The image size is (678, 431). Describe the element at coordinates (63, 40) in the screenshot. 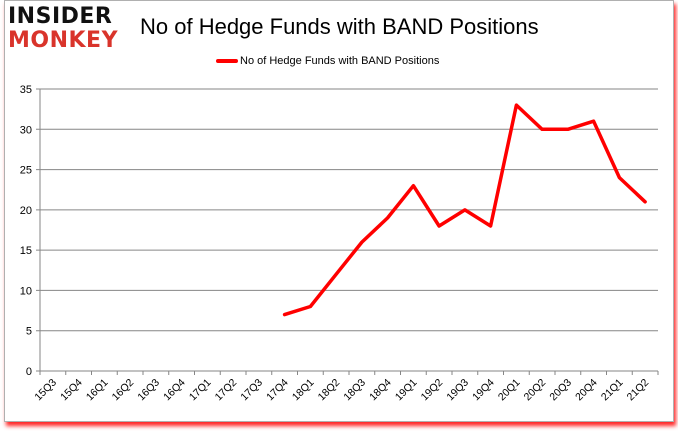

I see `logo-line-2: MONKEY` at that location.